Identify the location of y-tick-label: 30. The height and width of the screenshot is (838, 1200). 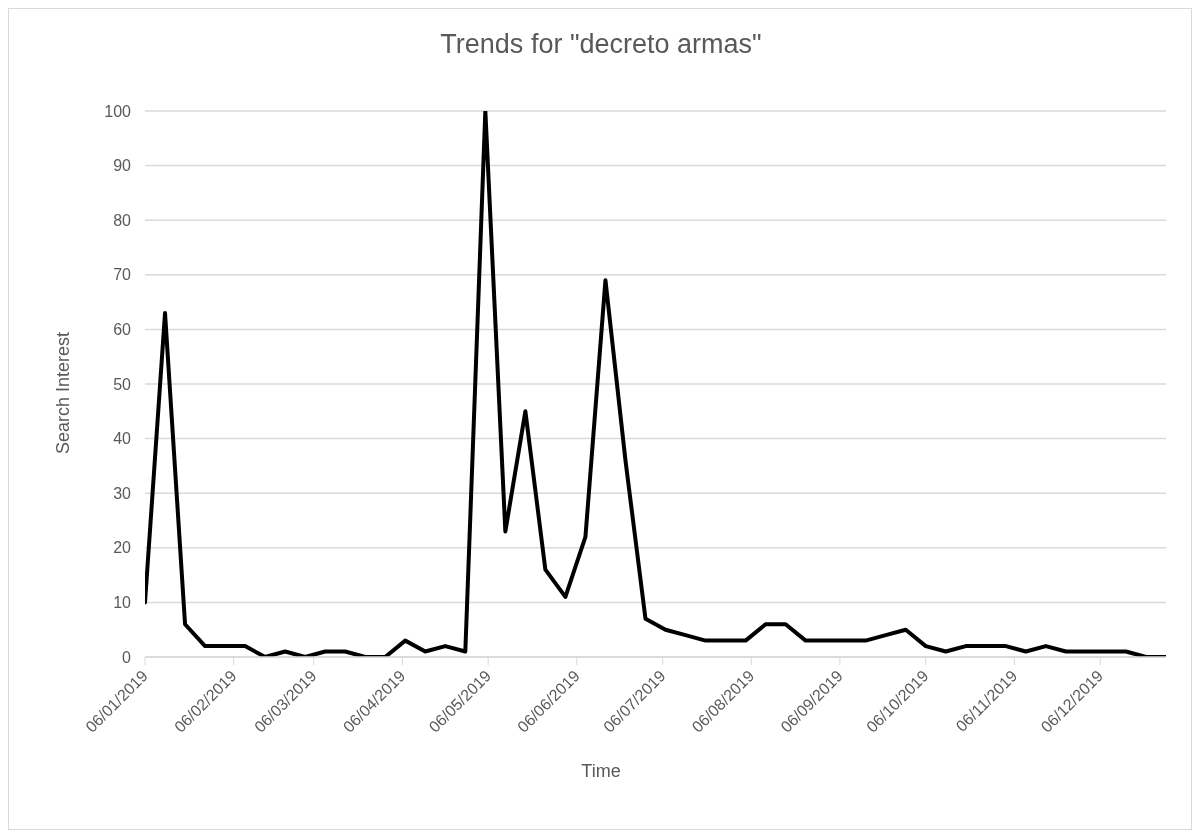
(122, 493).